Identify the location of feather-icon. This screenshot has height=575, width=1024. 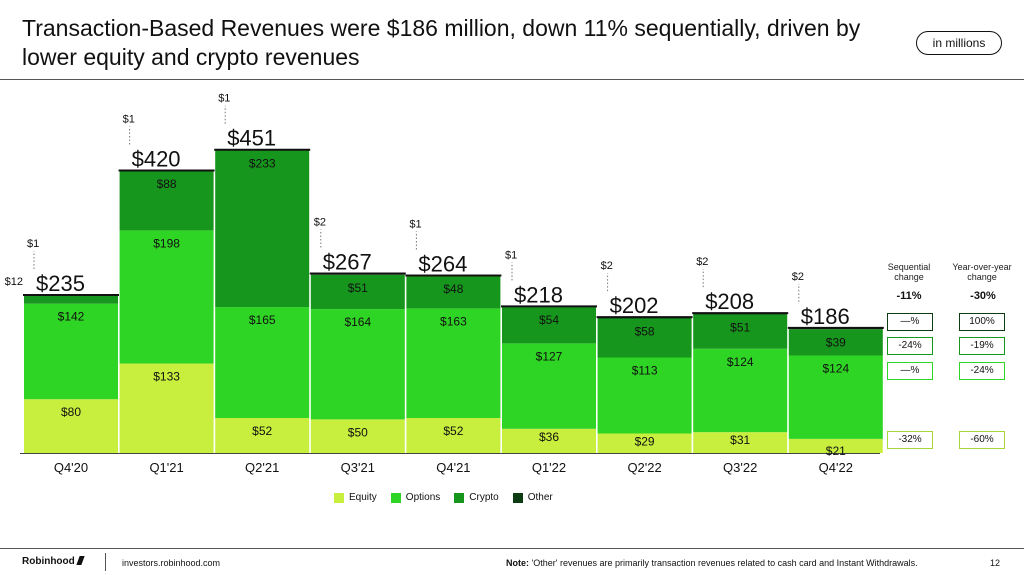
(80, 560).